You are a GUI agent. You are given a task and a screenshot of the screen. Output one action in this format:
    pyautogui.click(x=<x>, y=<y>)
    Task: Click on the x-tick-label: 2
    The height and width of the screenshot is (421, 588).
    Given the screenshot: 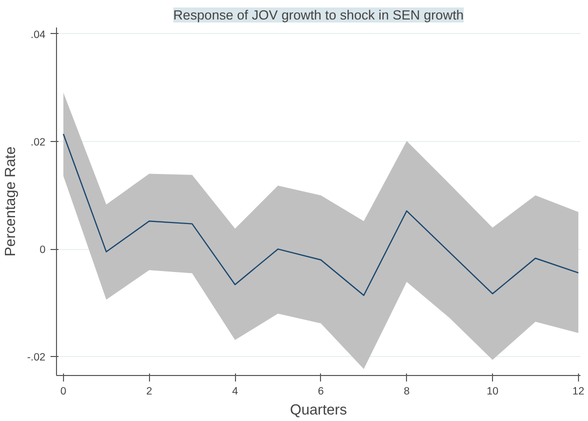 What is the action you would take?
    pyautogui.click(x=149, y=392)
    